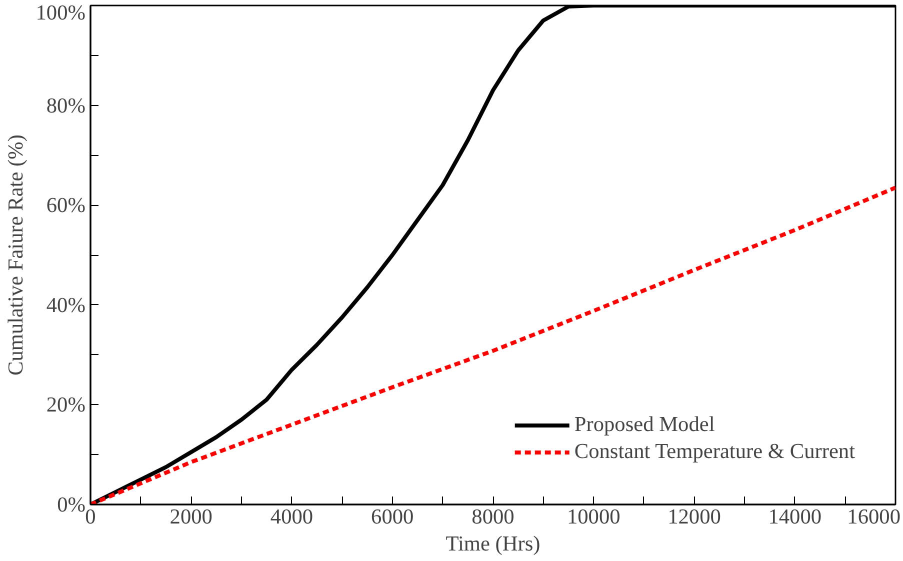 The height and width of the screenshot is (561, 903). I want to click on x-tick-label: 2000, so click(191, 516).